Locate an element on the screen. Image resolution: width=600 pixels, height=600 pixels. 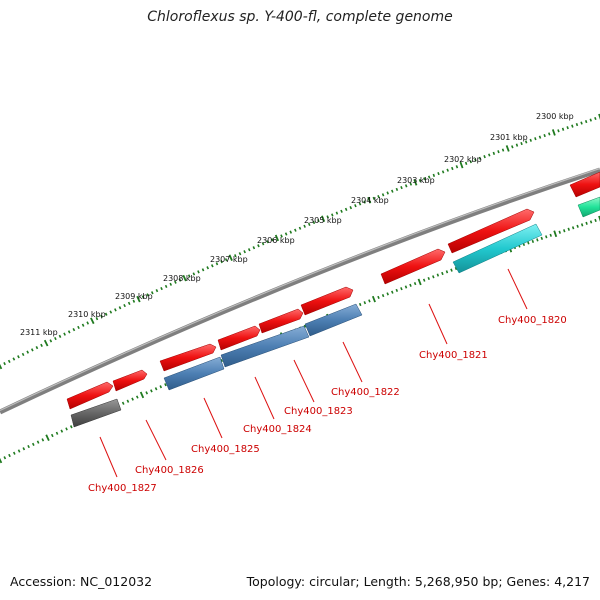
gene-label-chy400-1822: Chy400_1822 is located at coordinates (365, 392).